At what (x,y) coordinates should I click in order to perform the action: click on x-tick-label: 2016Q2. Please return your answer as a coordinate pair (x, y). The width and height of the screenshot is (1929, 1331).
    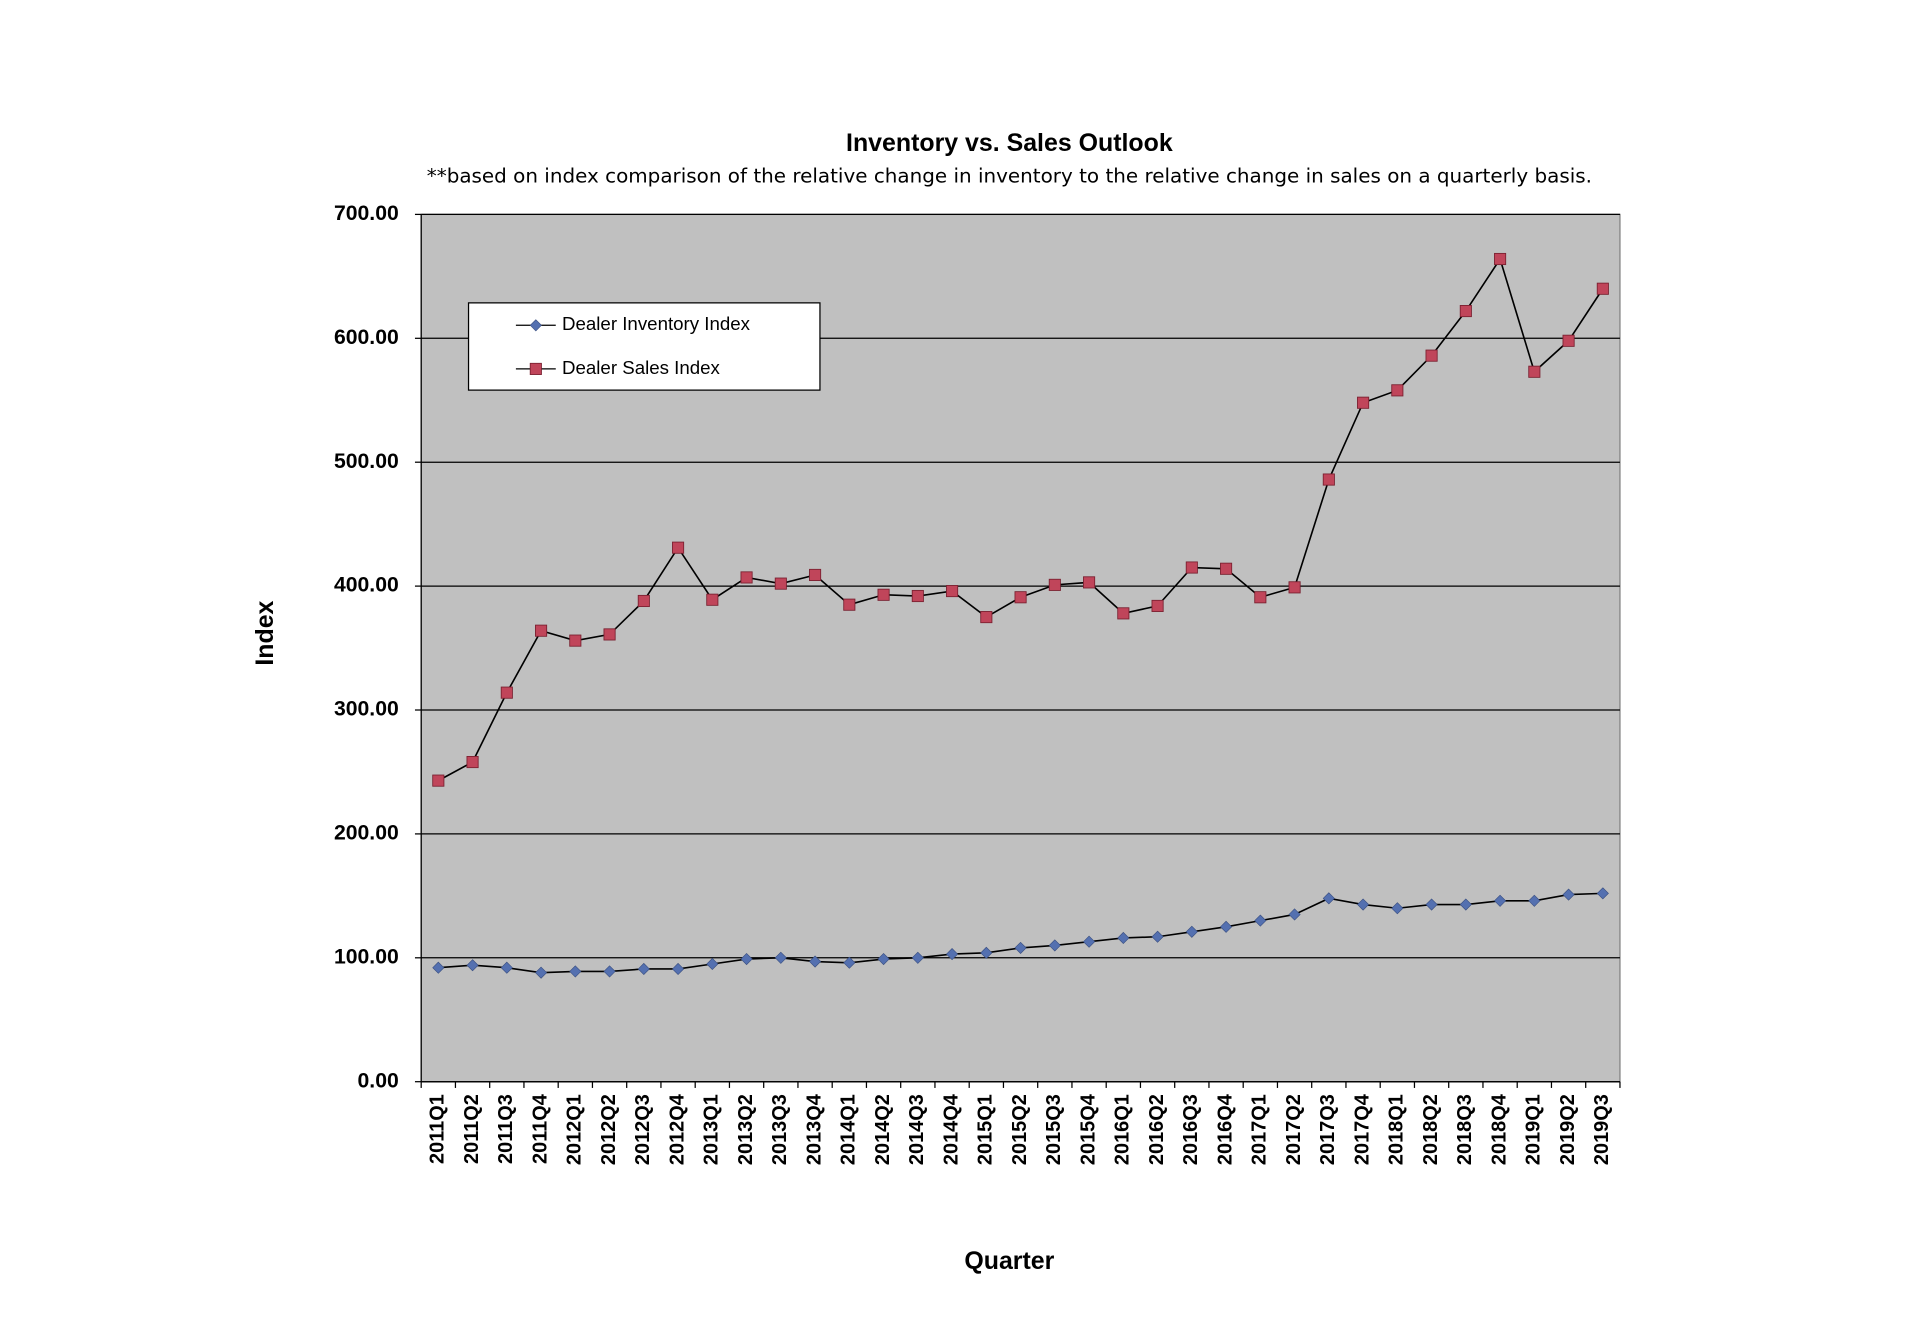
    Looking at the image, I should click on (1157, 1129).